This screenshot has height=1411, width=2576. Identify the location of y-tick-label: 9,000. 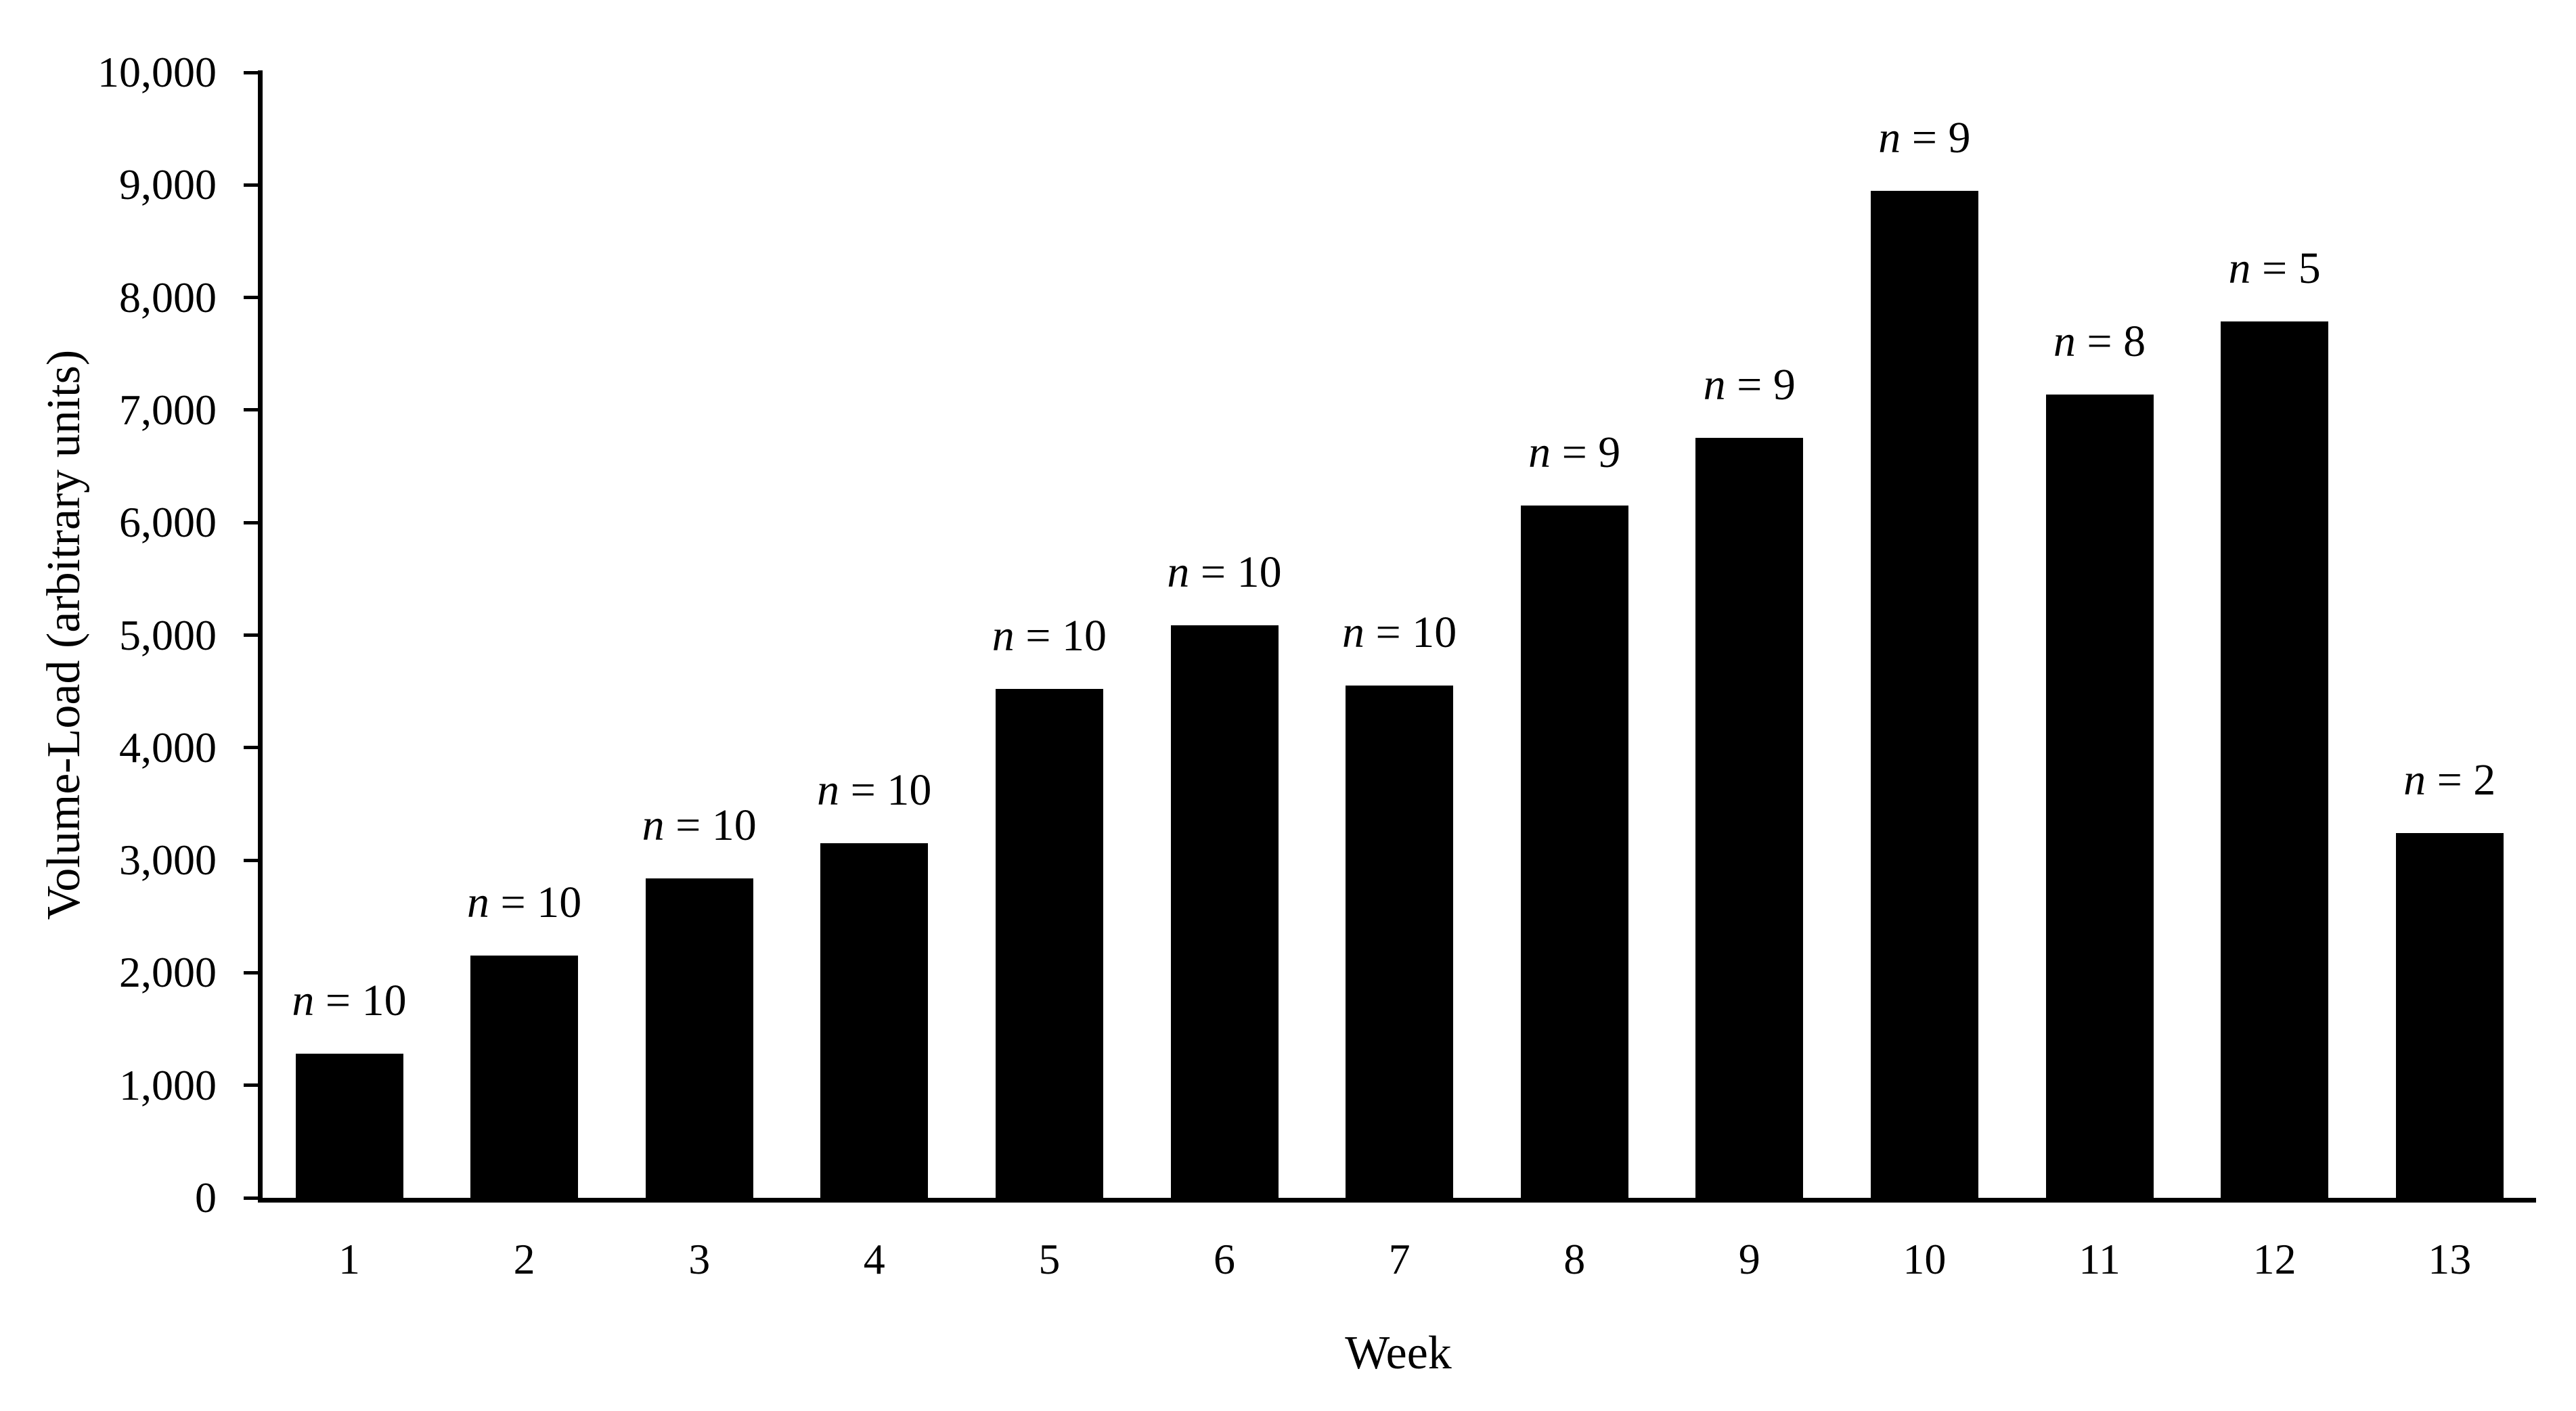
(168, 184).